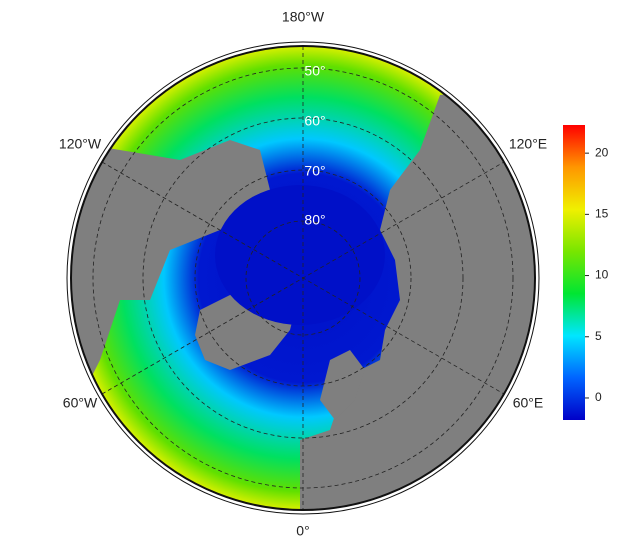 The image size is (625, 552). Describe the element at coordinates (528, 144) in the screenshot. I see `lon-label: 120°E` at that location.